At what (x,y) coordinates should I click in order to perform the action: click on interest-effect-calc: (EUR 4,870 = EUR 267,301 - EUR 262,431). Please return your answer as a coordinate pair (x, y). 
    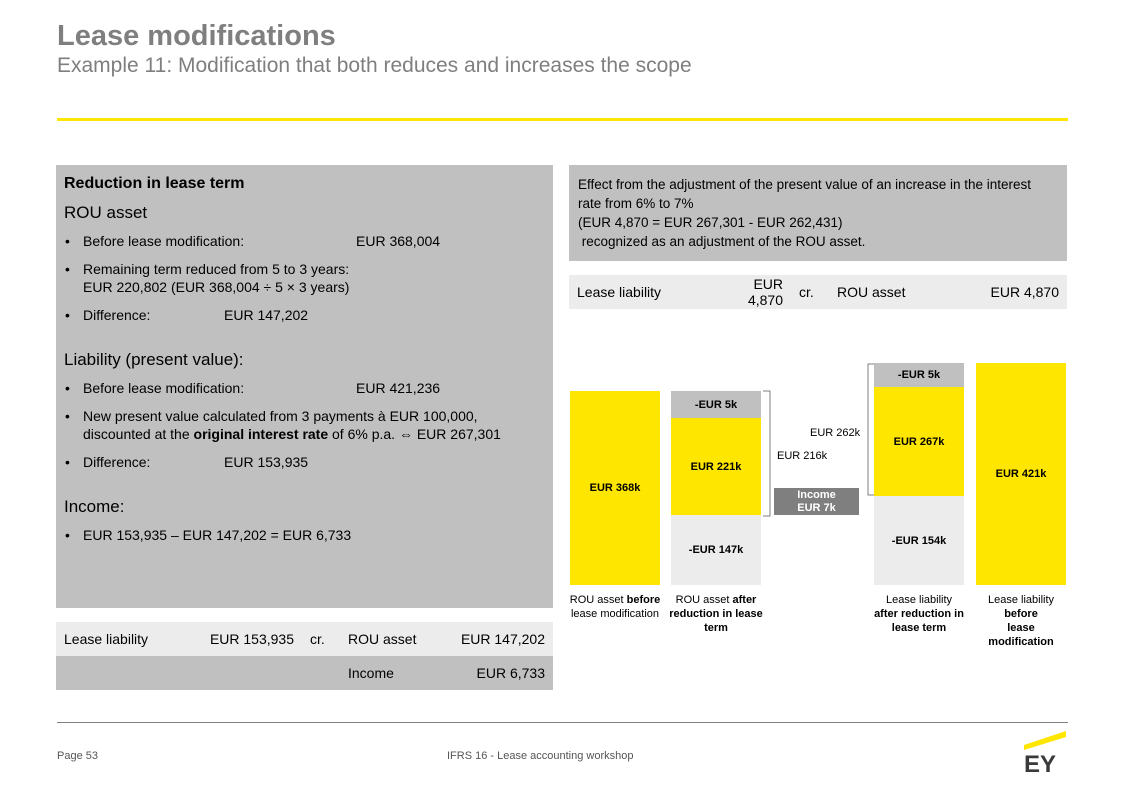
    Looking at the image, I should click on (710, 222).